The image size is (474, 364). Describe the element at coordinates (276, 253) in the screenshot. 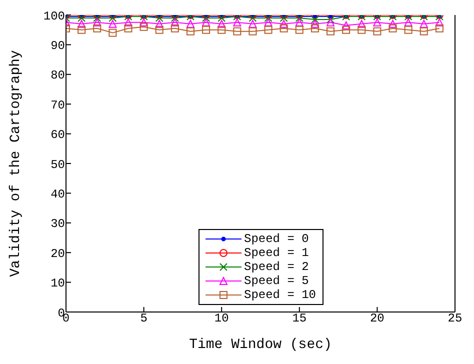

I see `legend-label: Speed = 1` at that location.